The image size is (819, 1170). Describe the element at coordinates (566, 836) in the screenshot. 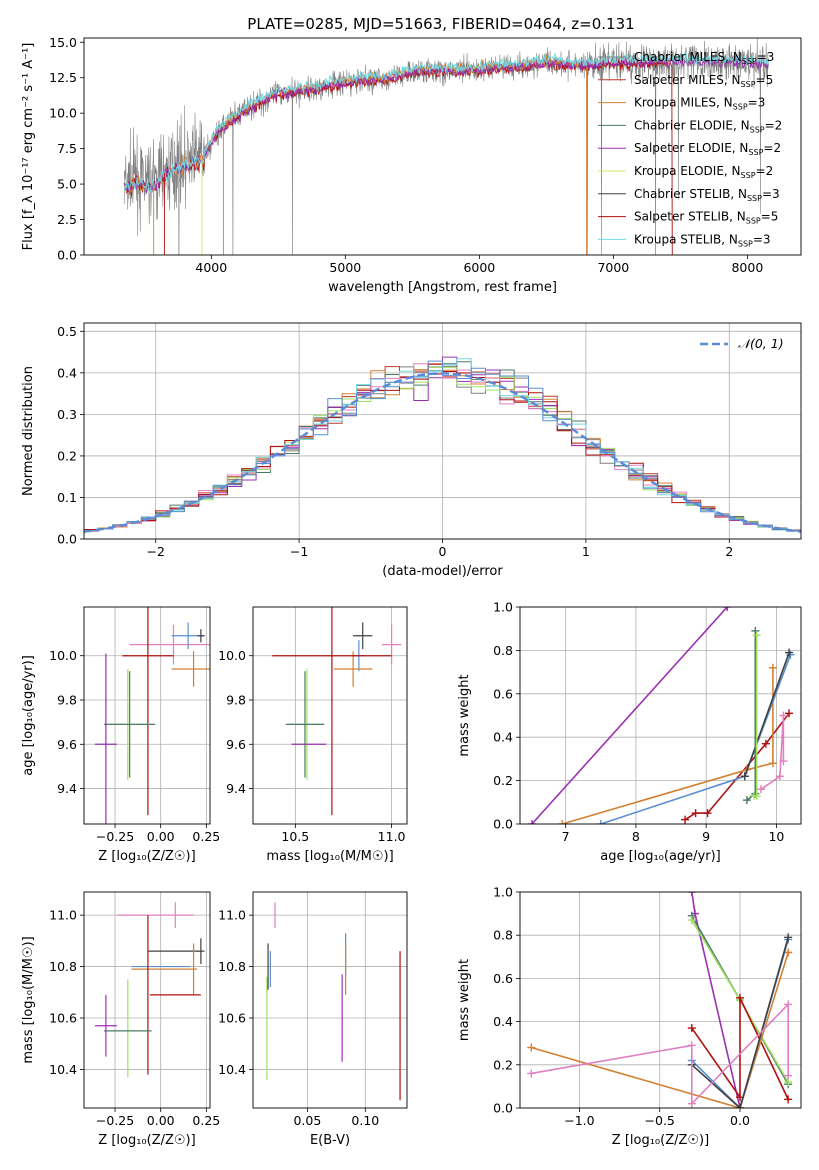

I see `x-tick-label: 7` at that location.